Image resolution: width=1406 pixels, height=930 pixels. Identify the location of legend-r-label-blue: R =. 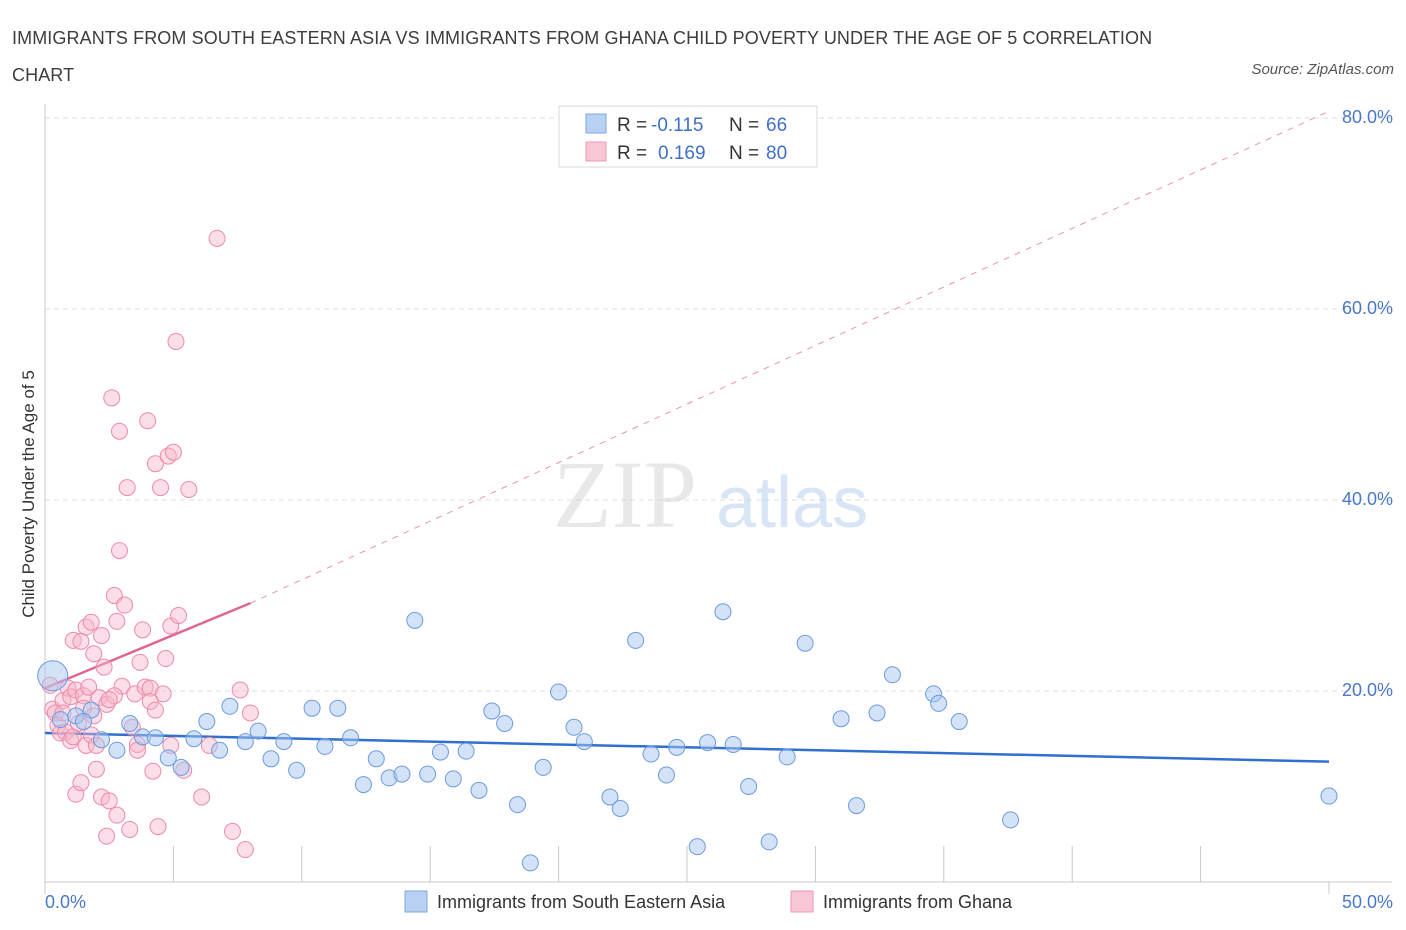
(632, 125).